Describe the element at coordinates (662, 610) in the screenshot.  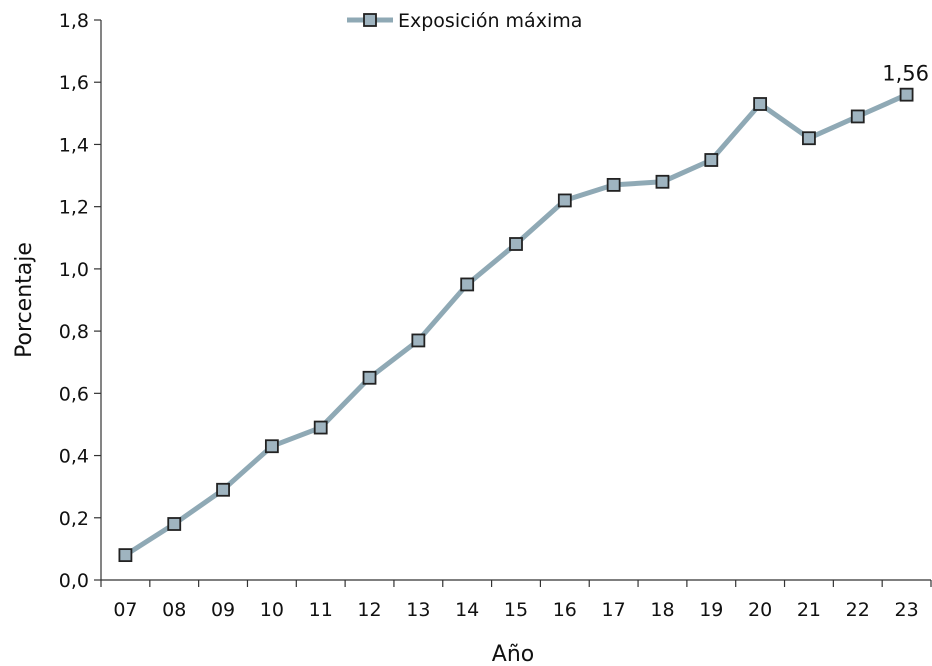
I see `x-tick-label: 18` at that location.